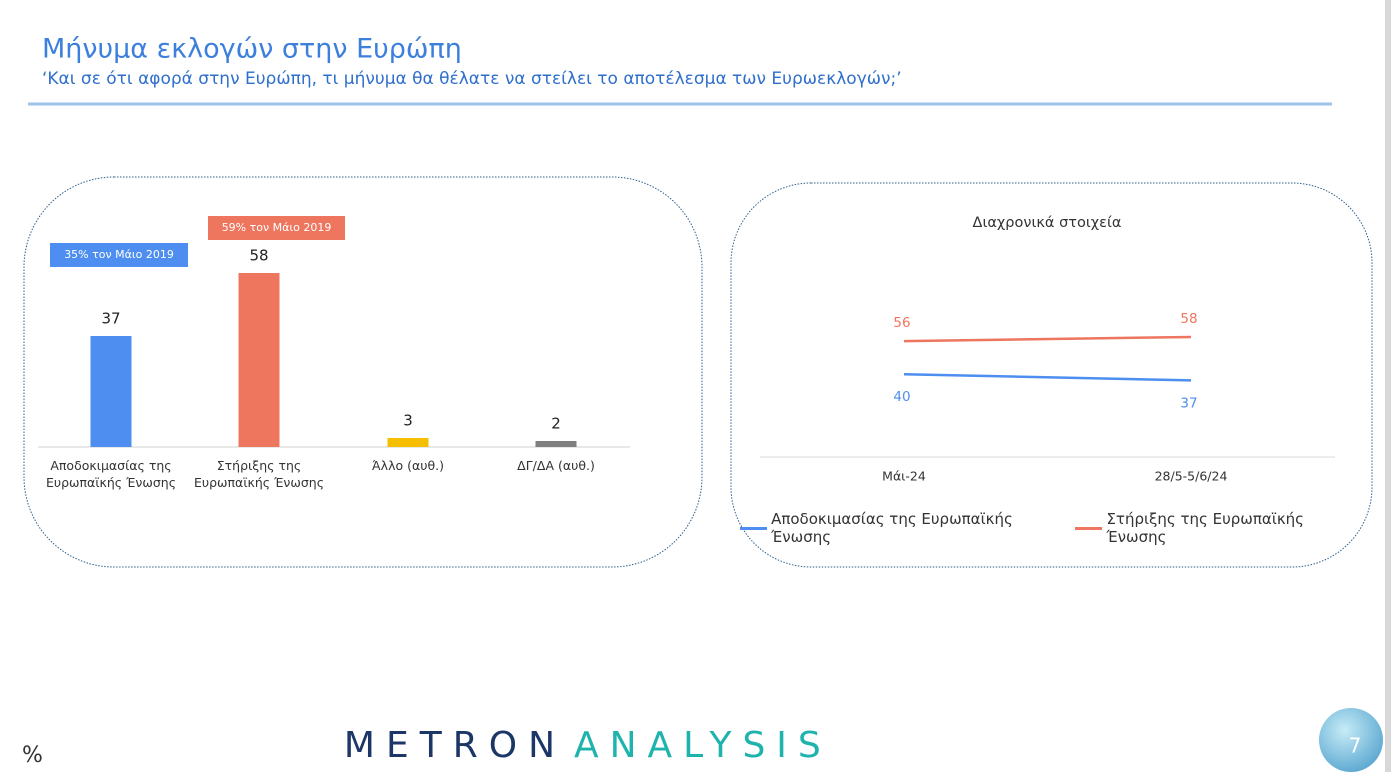 The height and width of the screenshot is (772, 1391). What do you see at coordinates (1205, 528) in the screenshot?
I see `legend-label: Στήριξης της Ευρωπαϊκής Ένωσης` at bounding box center [1205, 528].